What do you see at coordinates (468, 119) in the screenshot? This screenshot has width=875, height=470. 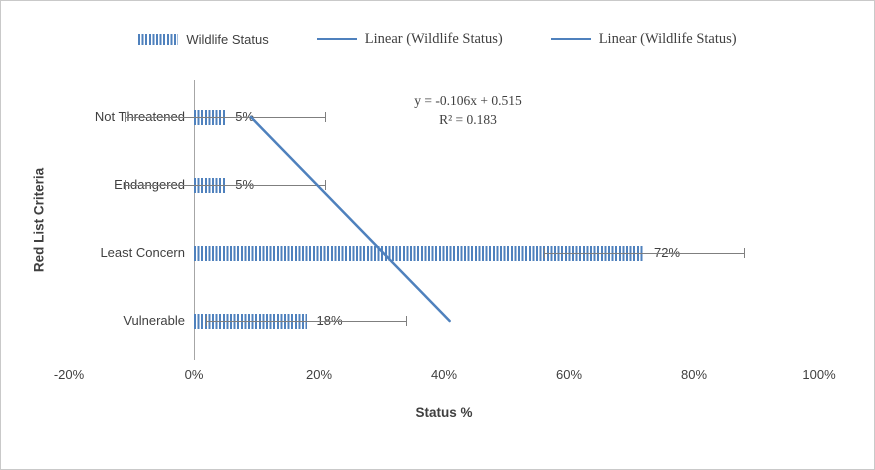 I see `trendline-r-squared: R² = 0.183` at bounding box center [468, 119].